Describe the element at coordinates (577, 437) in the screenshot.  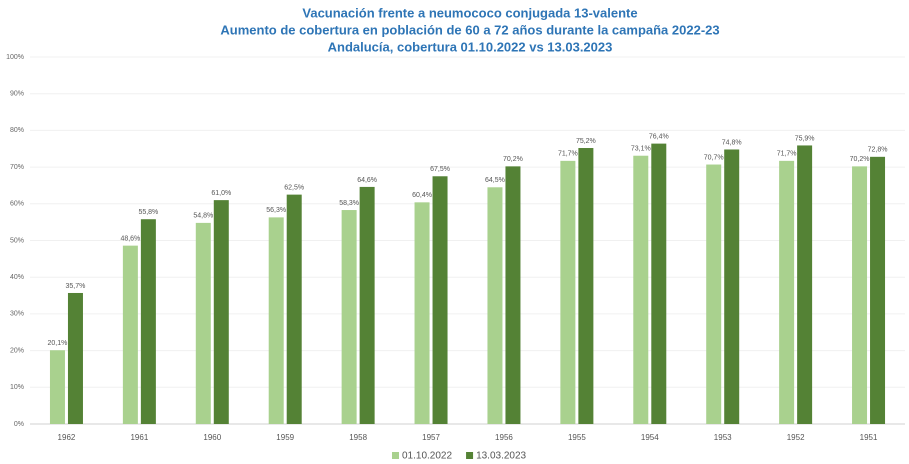
I see `x-tick-label: 1955` at that location.